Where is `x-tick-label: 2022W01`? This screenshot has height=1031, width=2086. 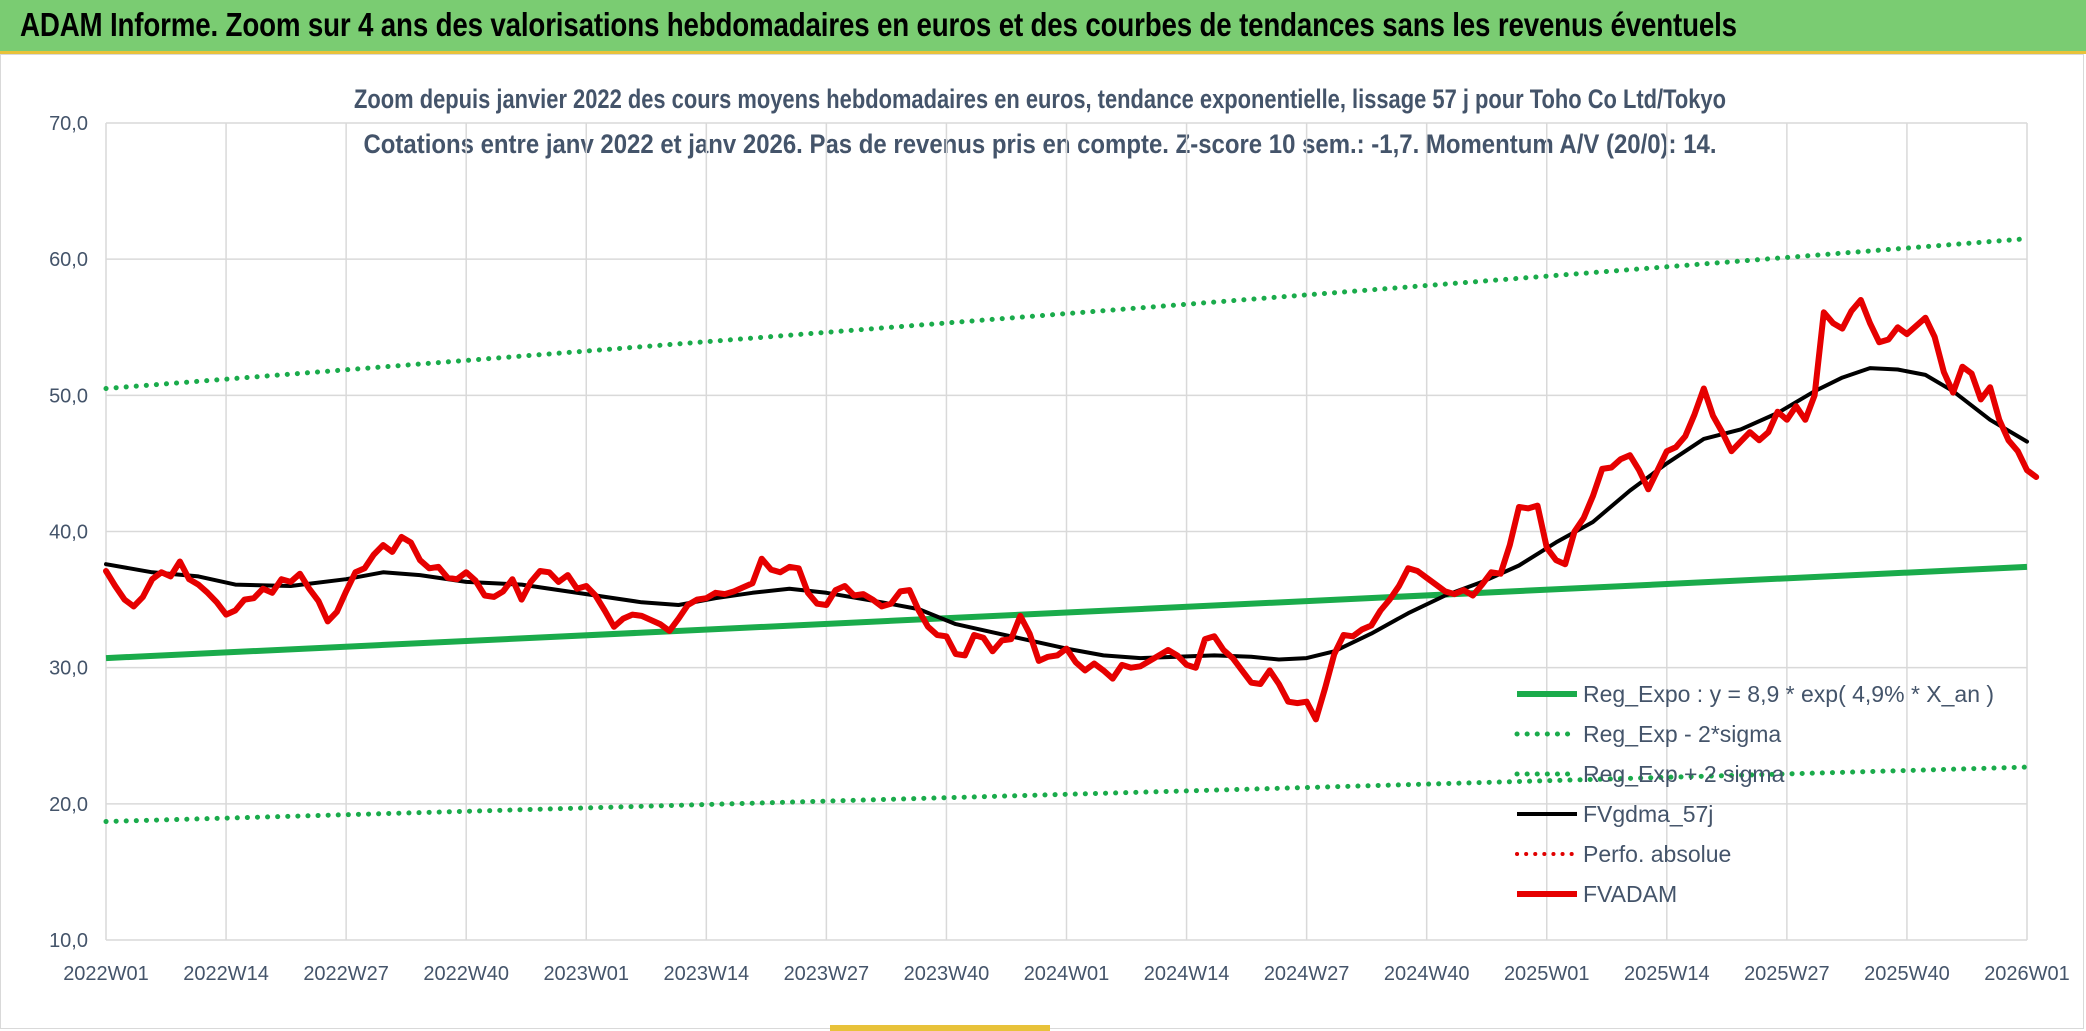
x-tick-label: 2022W01 is located at coordinates (106, 974).